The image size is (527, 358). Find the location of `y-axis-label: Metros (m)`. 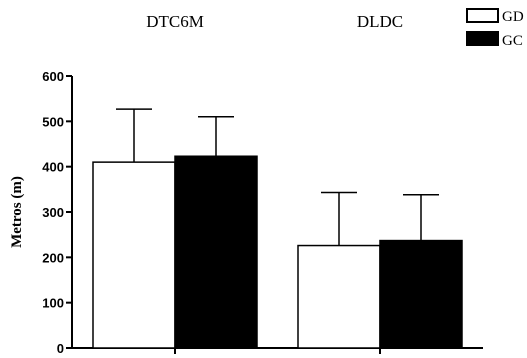

y-axis-label: Metros (m) is located at coordinates (17, 212).